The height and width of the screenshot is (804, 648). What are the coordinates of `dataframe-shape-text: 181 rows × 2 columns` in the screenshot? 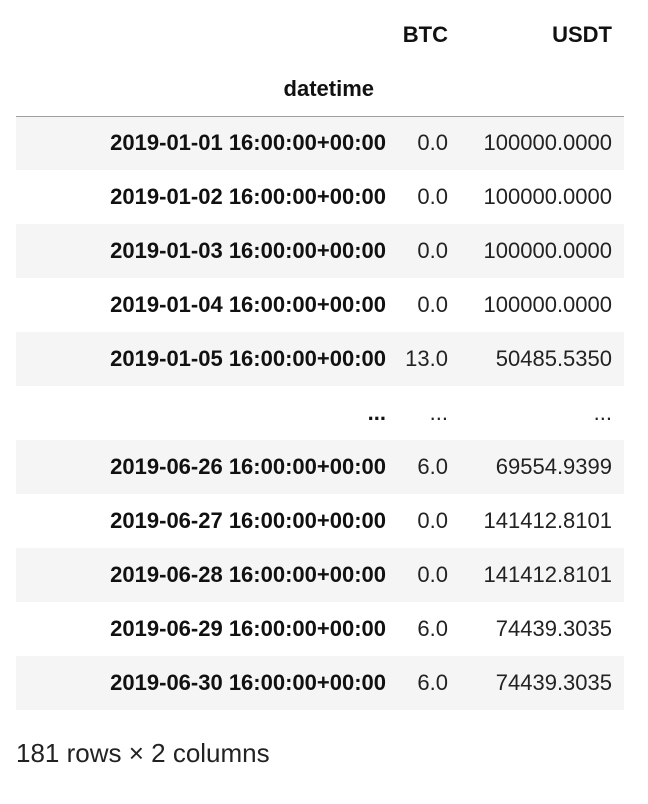 It's located at (143, 753).